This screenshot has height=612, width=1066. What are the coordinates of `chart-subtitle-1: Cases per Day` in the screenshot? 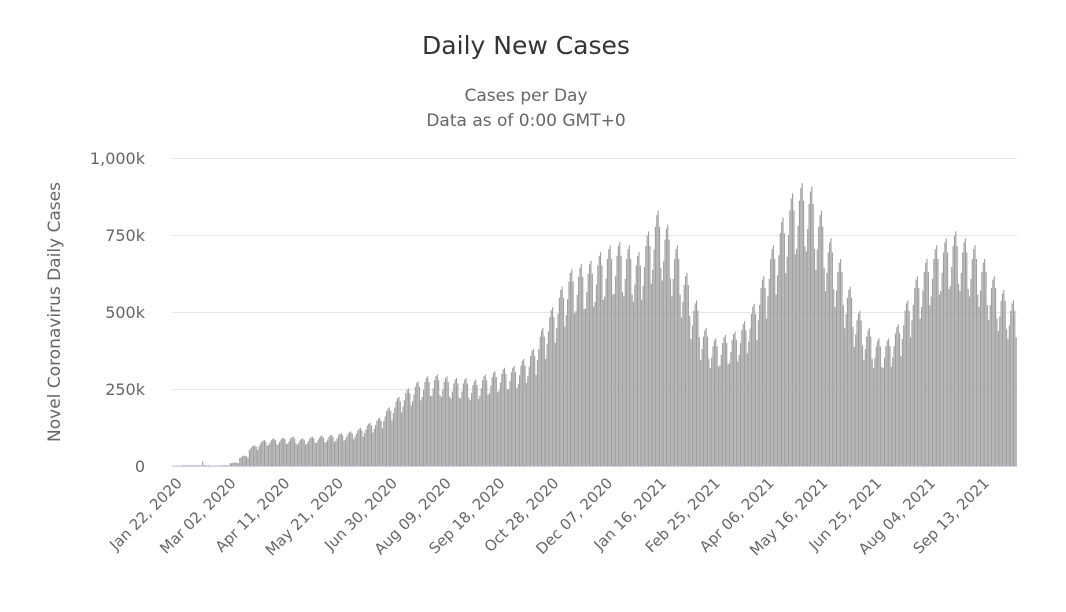 It's located at (525, 96).